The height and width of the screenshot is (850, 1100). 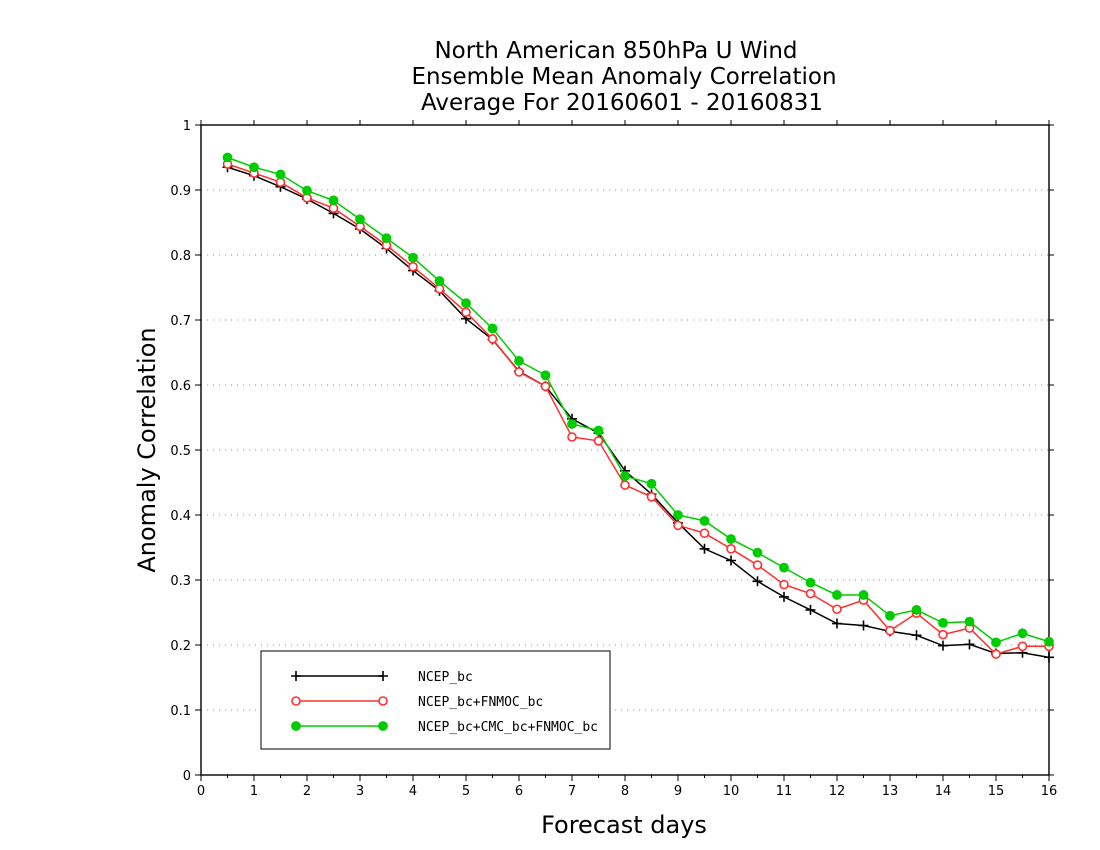 I want to click on title-line-2: Ensemble Mean Anomaly Correlation, so click(x=623, y=77).